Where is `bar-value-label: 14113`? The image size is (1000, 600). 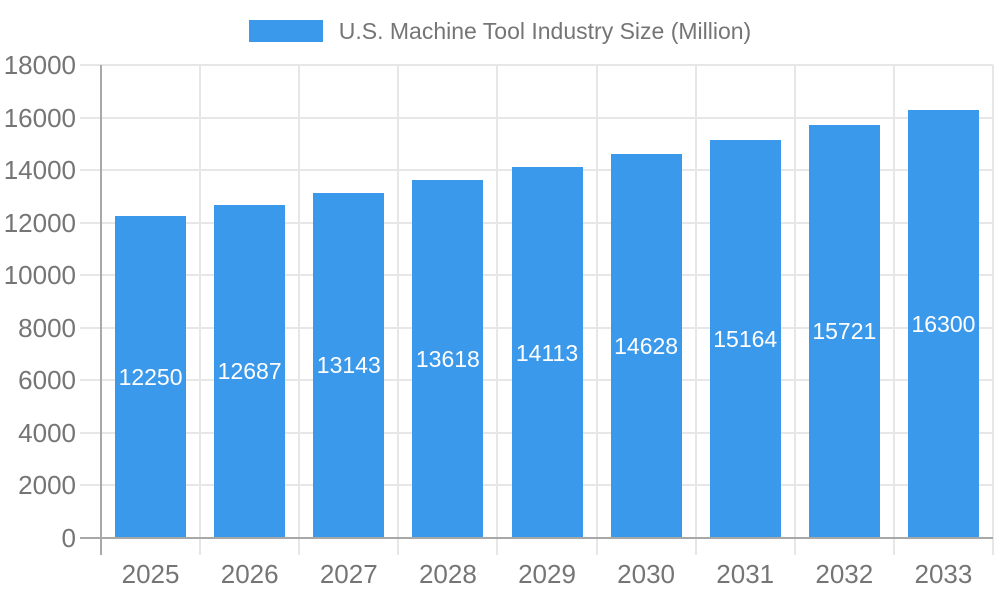
bar-value-label: 14113 is located at coordinates (547, 352).